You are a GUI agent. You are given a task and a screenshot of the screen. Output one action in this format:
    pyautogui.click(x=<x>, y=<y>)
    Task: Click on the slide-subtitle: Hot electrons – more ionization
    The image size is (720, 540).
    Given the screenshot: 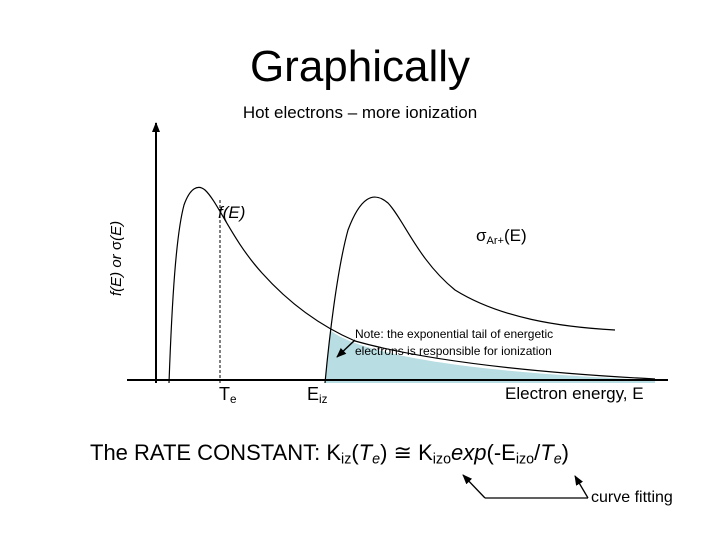 What is the action you would take?
    pyautogui.click(x=360, y=112)
    